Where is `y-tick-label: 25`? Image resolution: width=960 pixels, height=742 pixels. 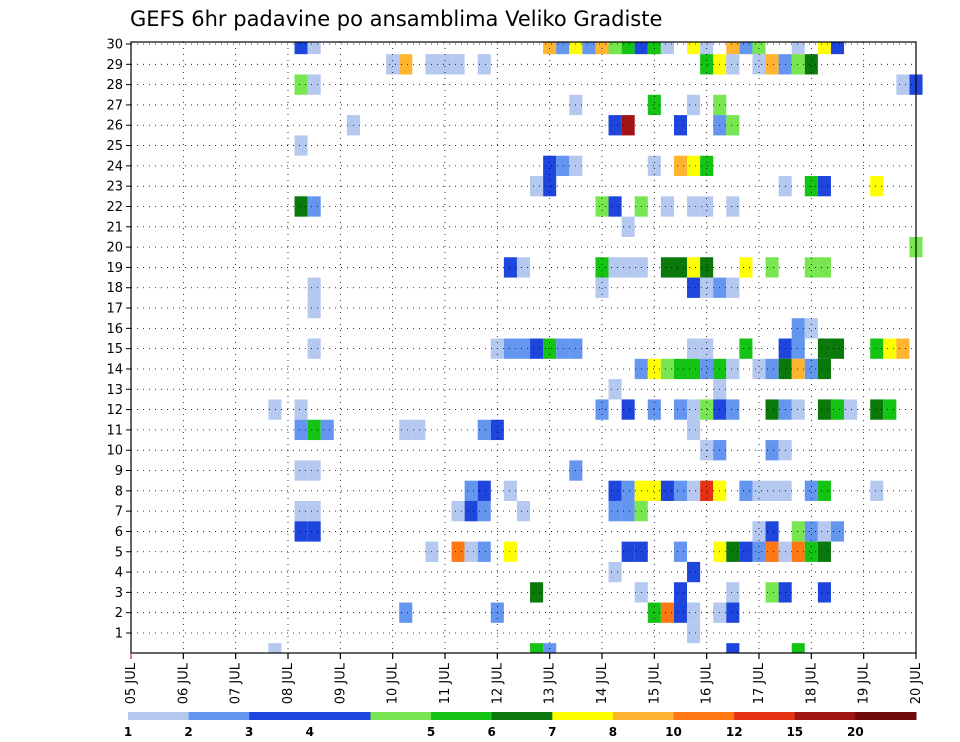
y-tick-label: 25 is located at coordinates (114, 146).